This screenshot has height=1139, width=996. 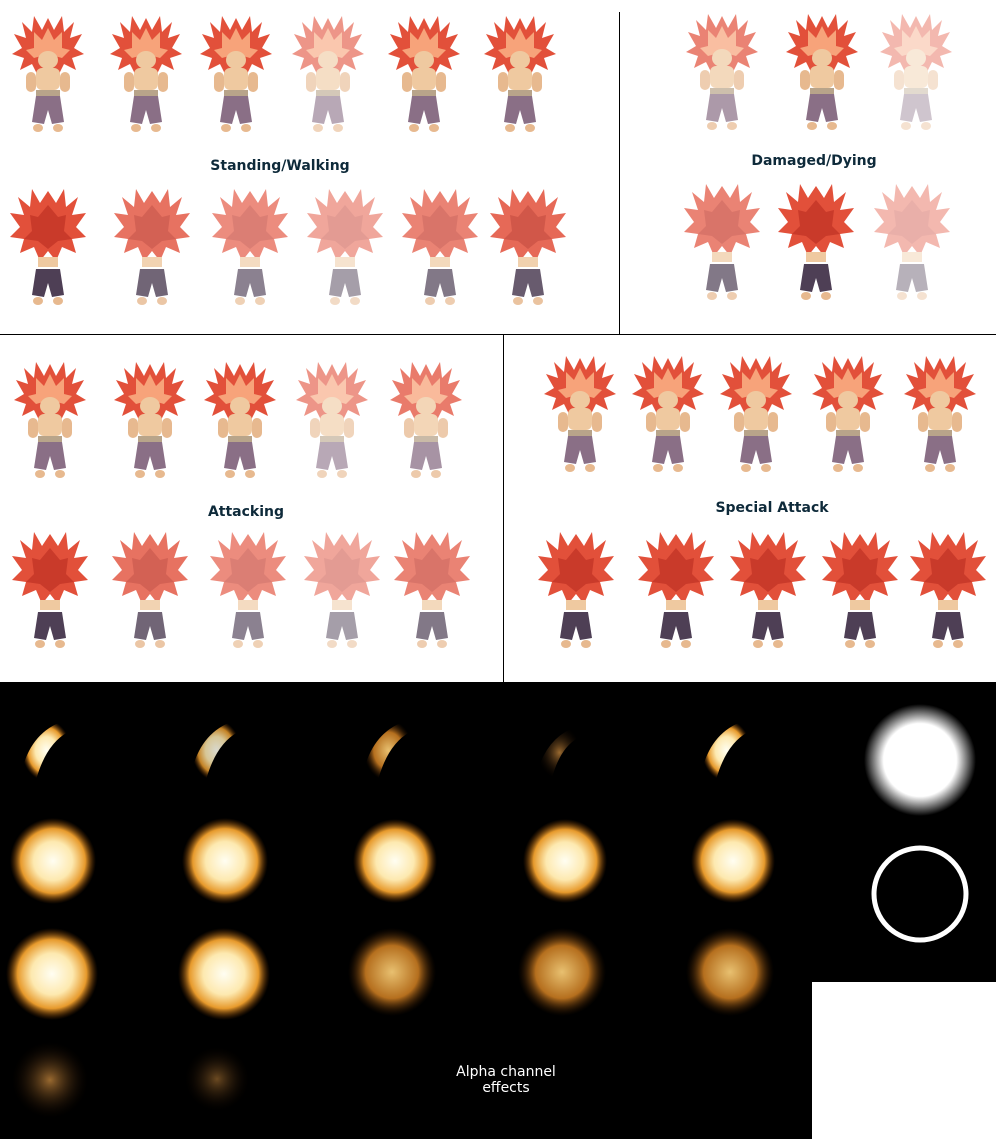 I want to click on label-standing-walking: Standing/Walking, so click(x=280, y=166).